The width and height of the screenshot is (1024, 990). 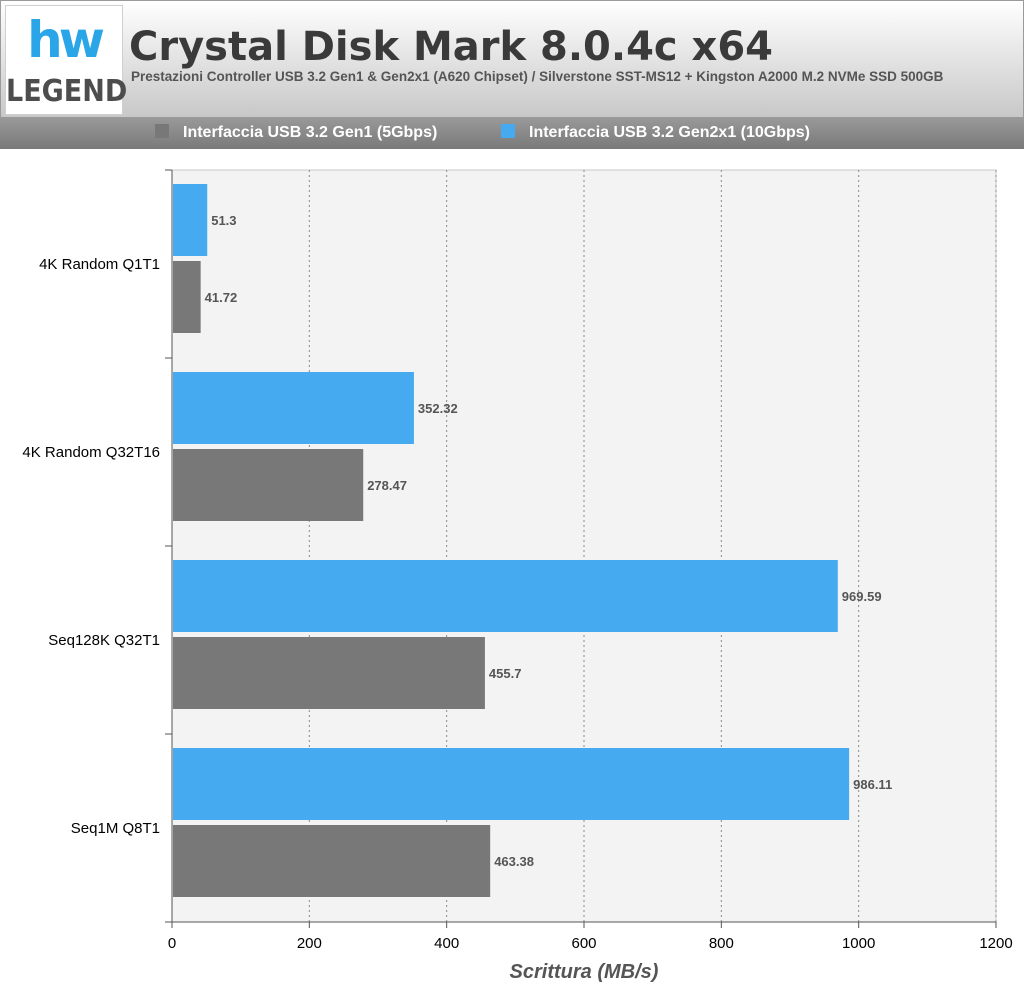 What do you see at coordinates (669, 132) in the screenshot?
I see `legend-label-gen2: Interfaccia USB 3.2 Gen2x1 (10Gbps)` at bounding box center [669, 132].